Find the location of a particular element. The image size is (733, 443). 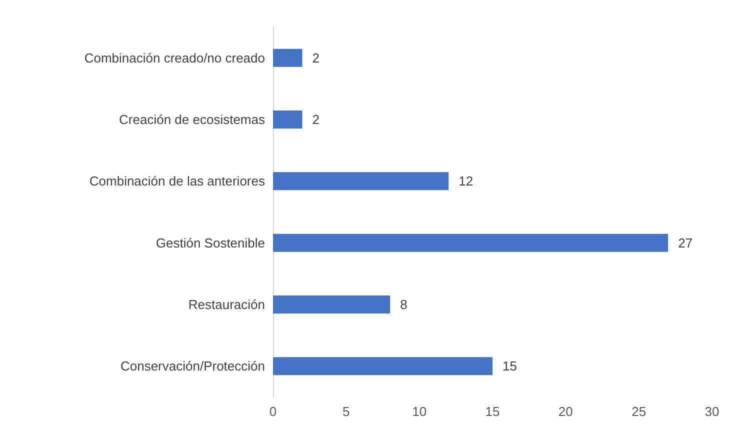

x-tick-label: 25 is located at coordinates (639, 411).